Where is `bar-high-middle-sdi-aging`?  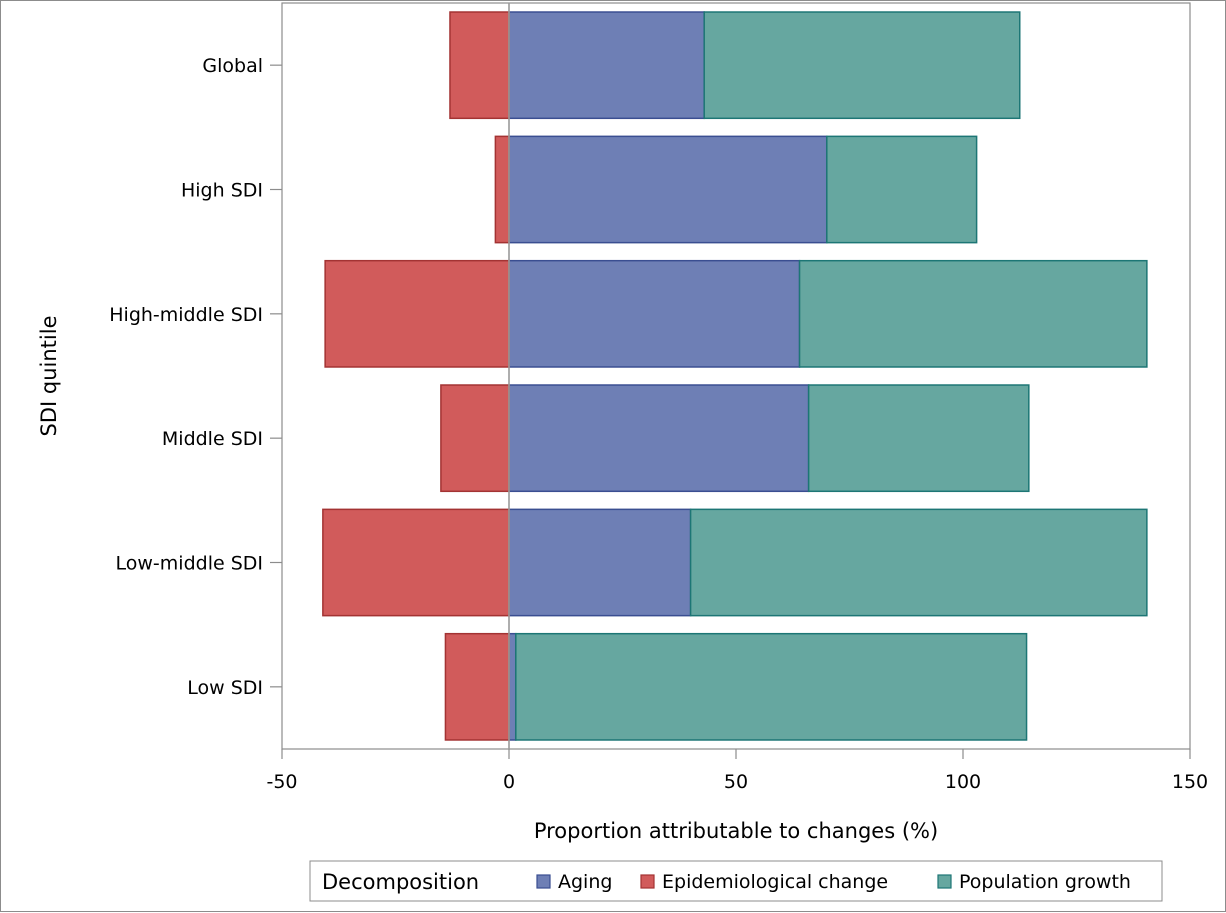 bar-high-middle-sdi-aging is located at coordinates (654, 313).